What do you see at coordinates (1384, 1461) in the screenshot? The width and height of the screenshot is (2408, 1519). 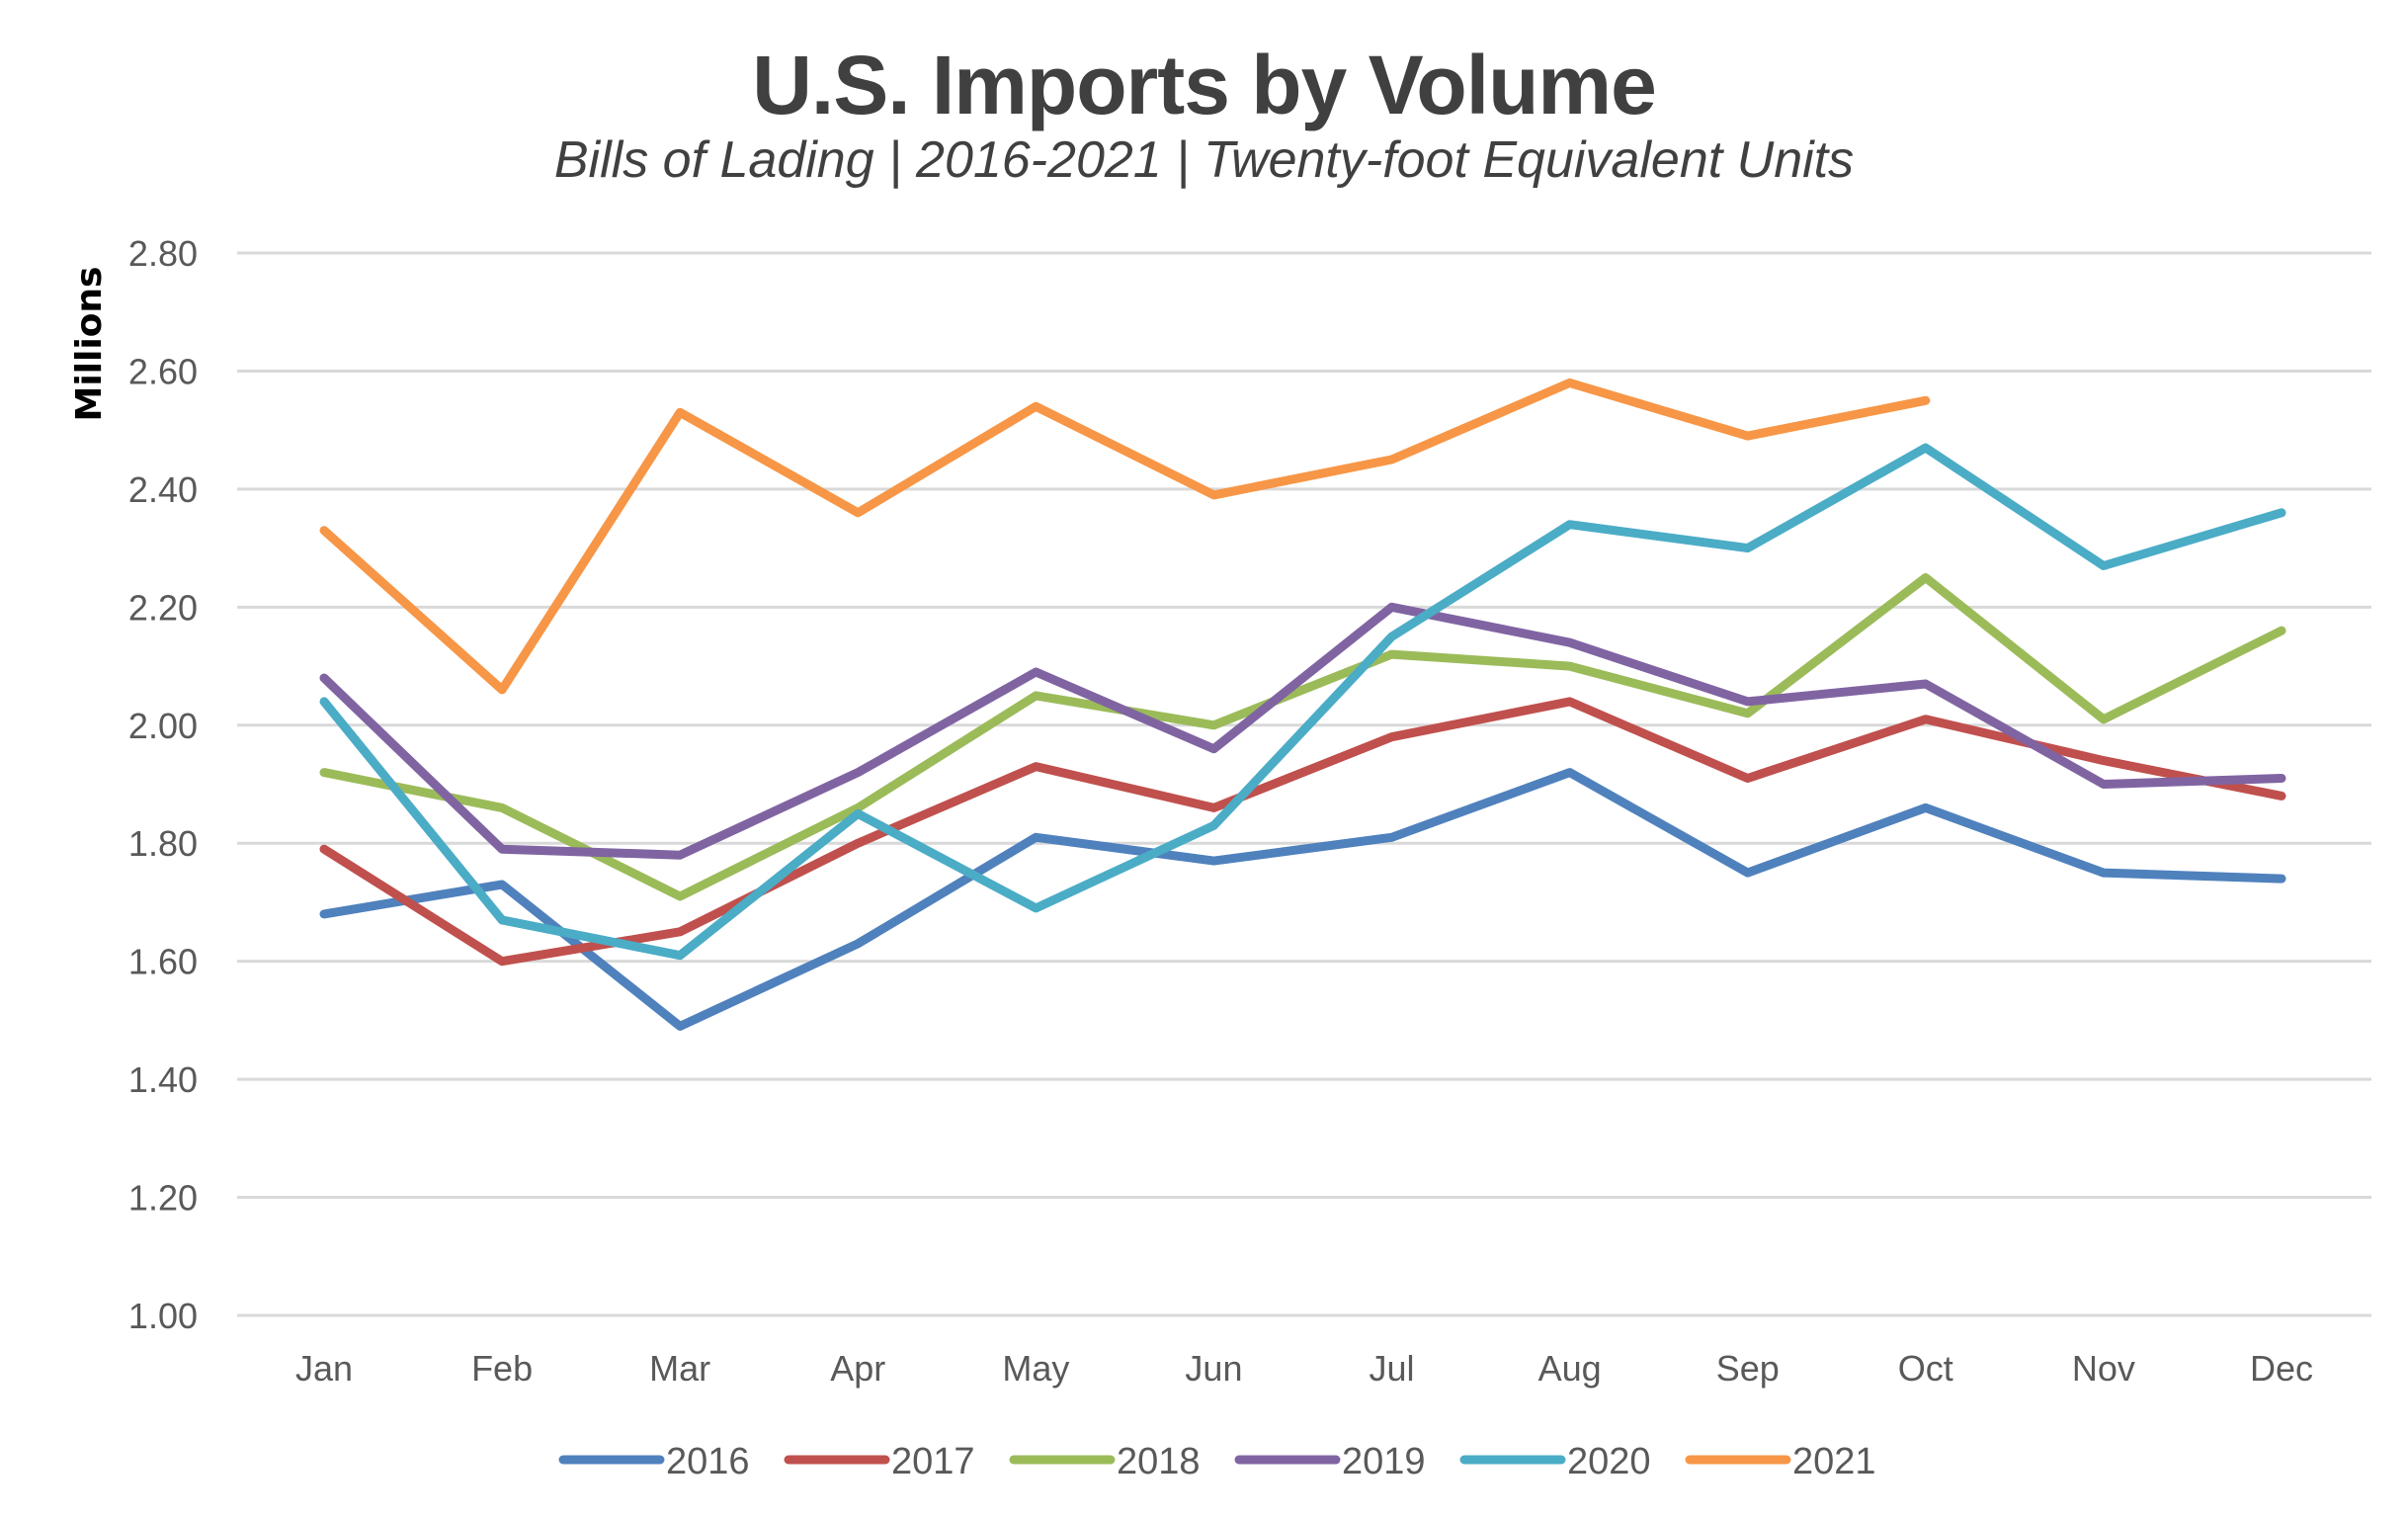 I see `legend-label: 2019` at bounding box center [1384, 1461].